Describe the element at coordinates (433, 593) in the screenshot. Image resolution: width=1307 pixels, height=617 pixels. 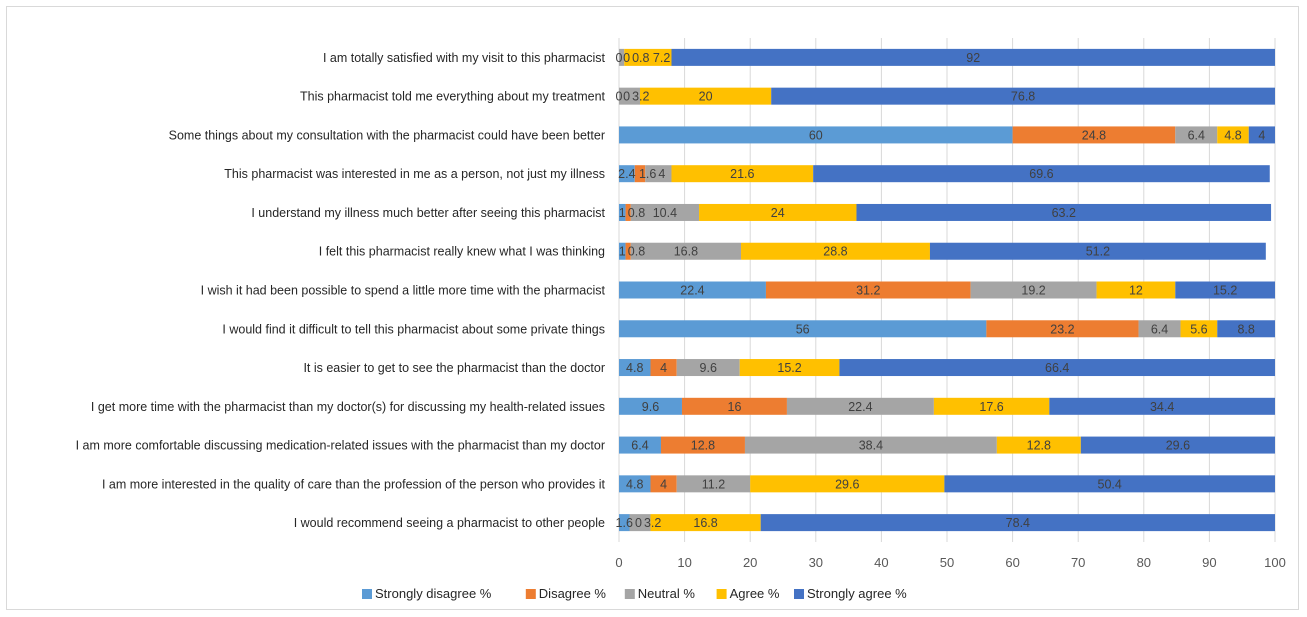
I see `legend-label: Strongly disagree %` at that location.